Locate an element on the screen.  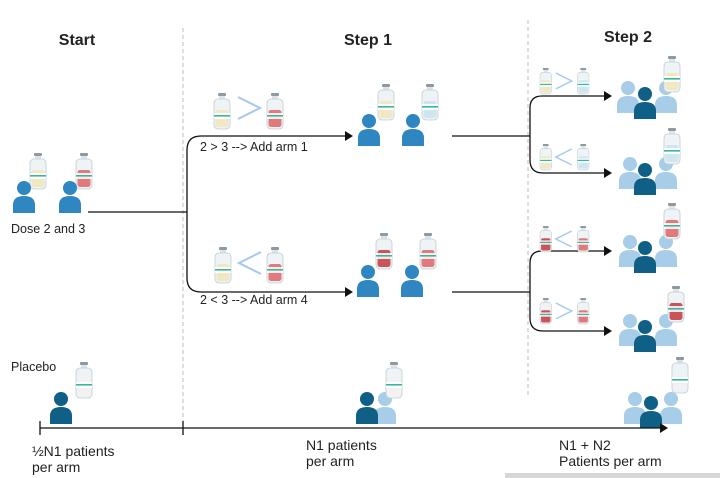
branch-down-label: 2 < 3 --> Add arm 4 is located at coordinates (254, 300).